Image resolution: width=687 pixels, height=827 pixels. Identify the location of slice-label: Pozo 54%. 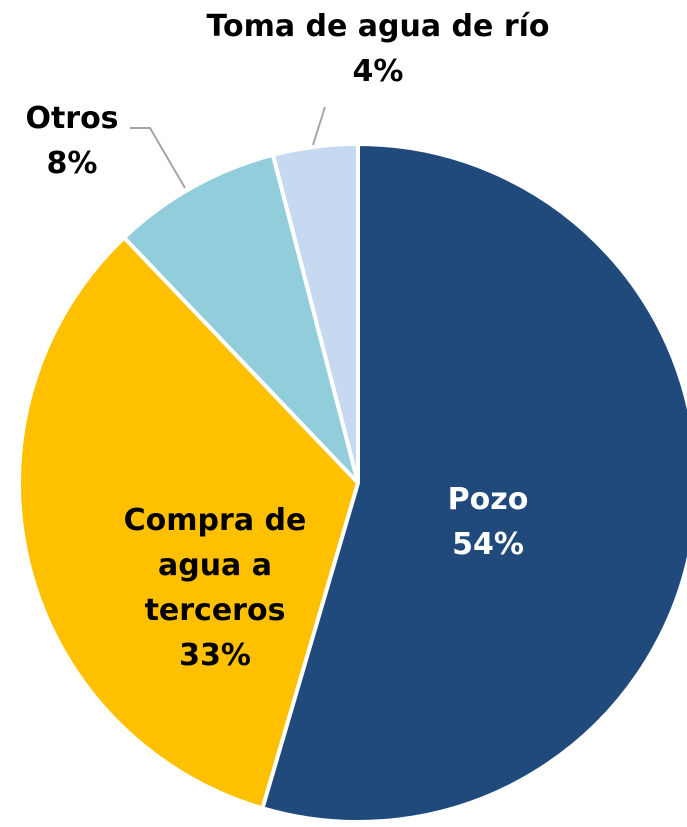
(488, 522).